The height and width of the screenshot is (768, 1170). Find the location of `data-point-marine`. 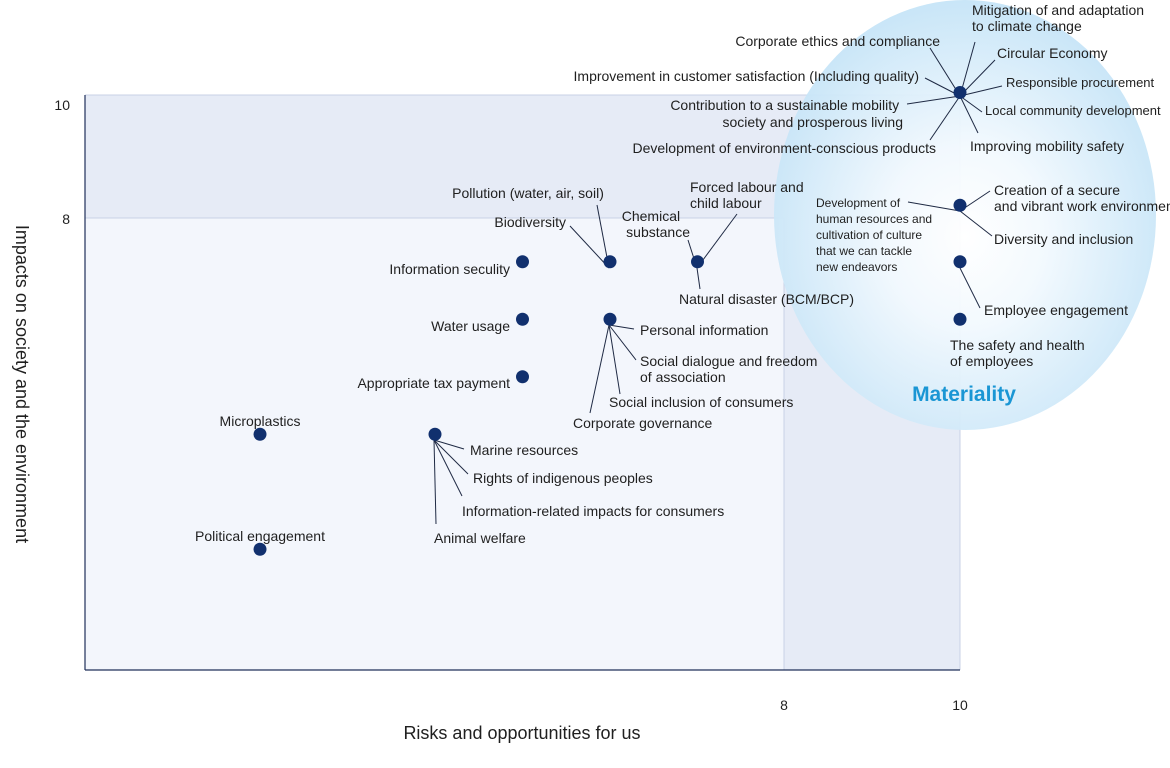

data-point-marine is located at coordinates (435, 434).